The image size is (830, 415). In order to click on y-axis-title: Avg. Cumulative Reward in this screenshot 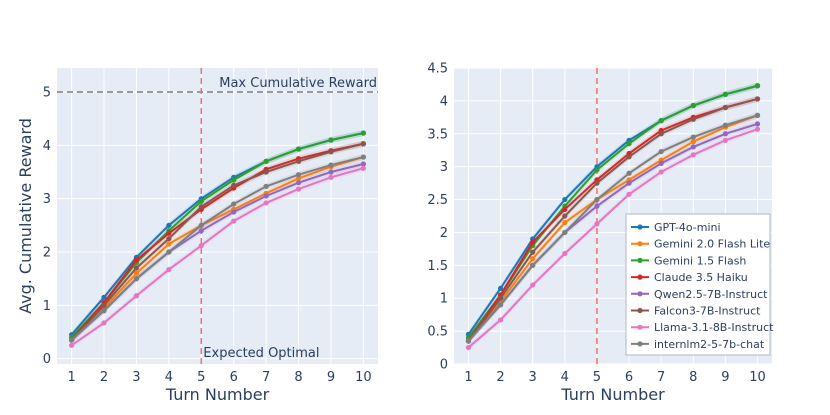, I will do `click(25, 216)`.